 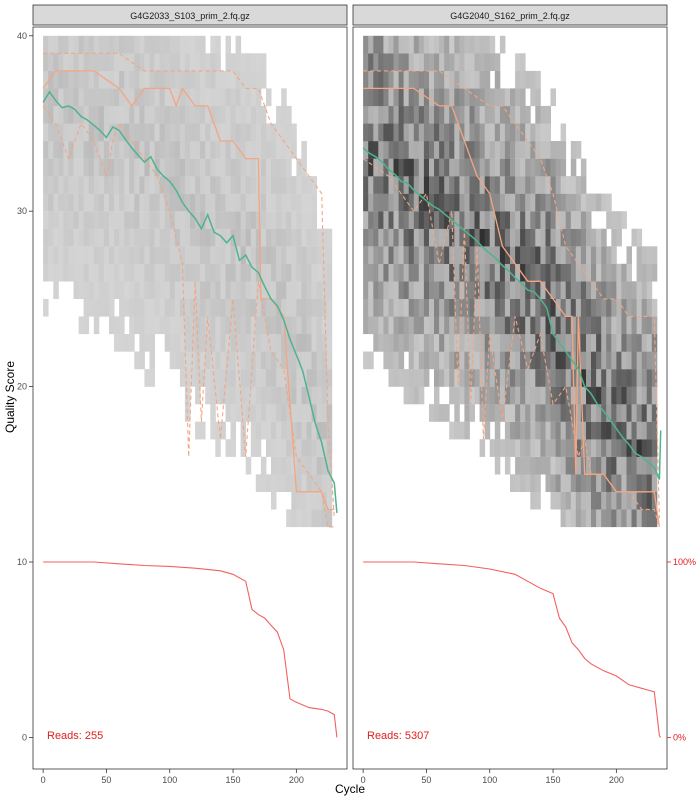 I want to click on panel-strip-title: G4G2040_S162_prim_2.fq.gz, so click(x=510, y=16).